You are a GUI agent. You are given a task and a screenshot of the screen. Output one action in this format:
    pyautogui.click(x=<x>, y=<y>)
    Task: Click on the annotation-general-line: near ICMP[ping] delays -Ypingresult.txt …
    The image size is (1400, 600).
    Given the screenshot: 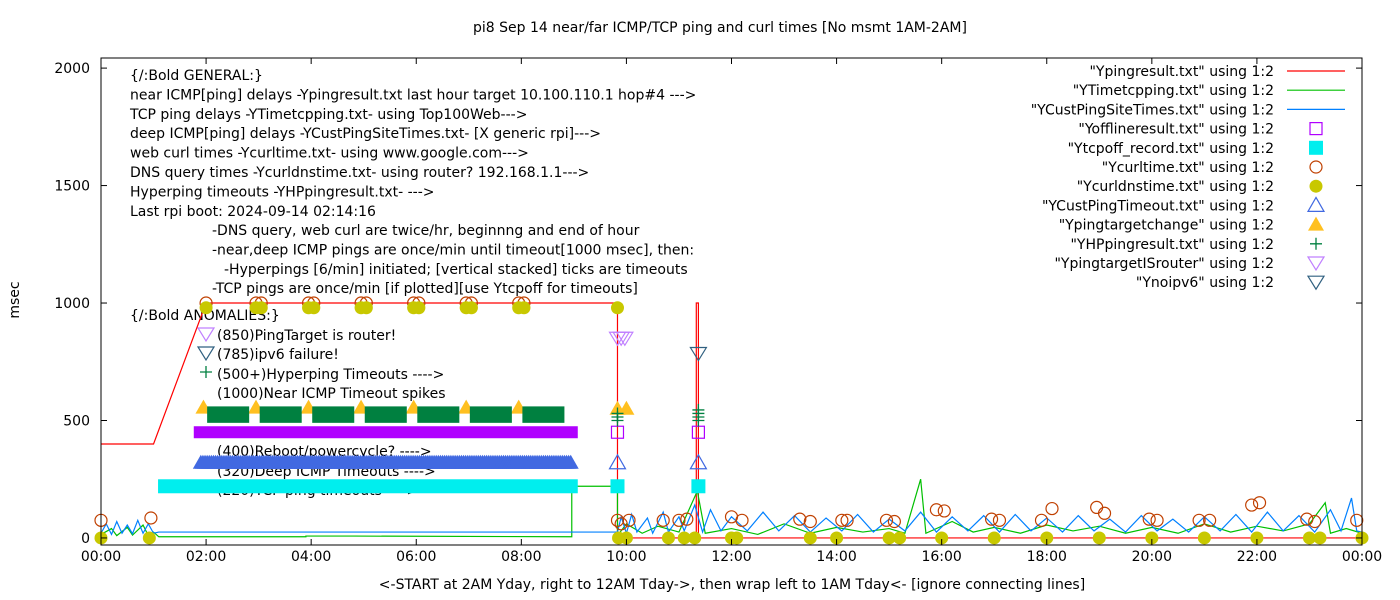 What is the action you would take?
    pyautogui.click(x=413, y=95)
    